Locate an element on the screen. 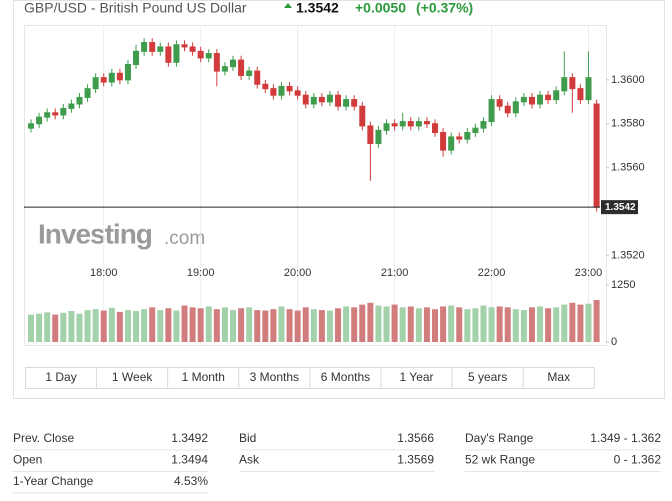  up-arrow is located at coordinates (288, 5).